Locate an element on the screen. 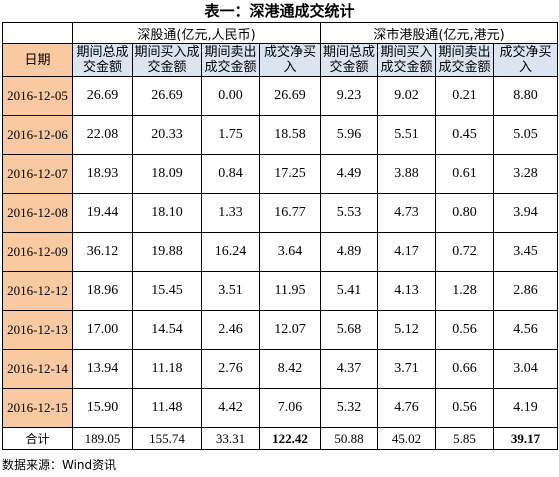 Image resolution: width=559 pixels, height=477 pixels. value-cell: 5.12 is located at coordinates (407, 330).